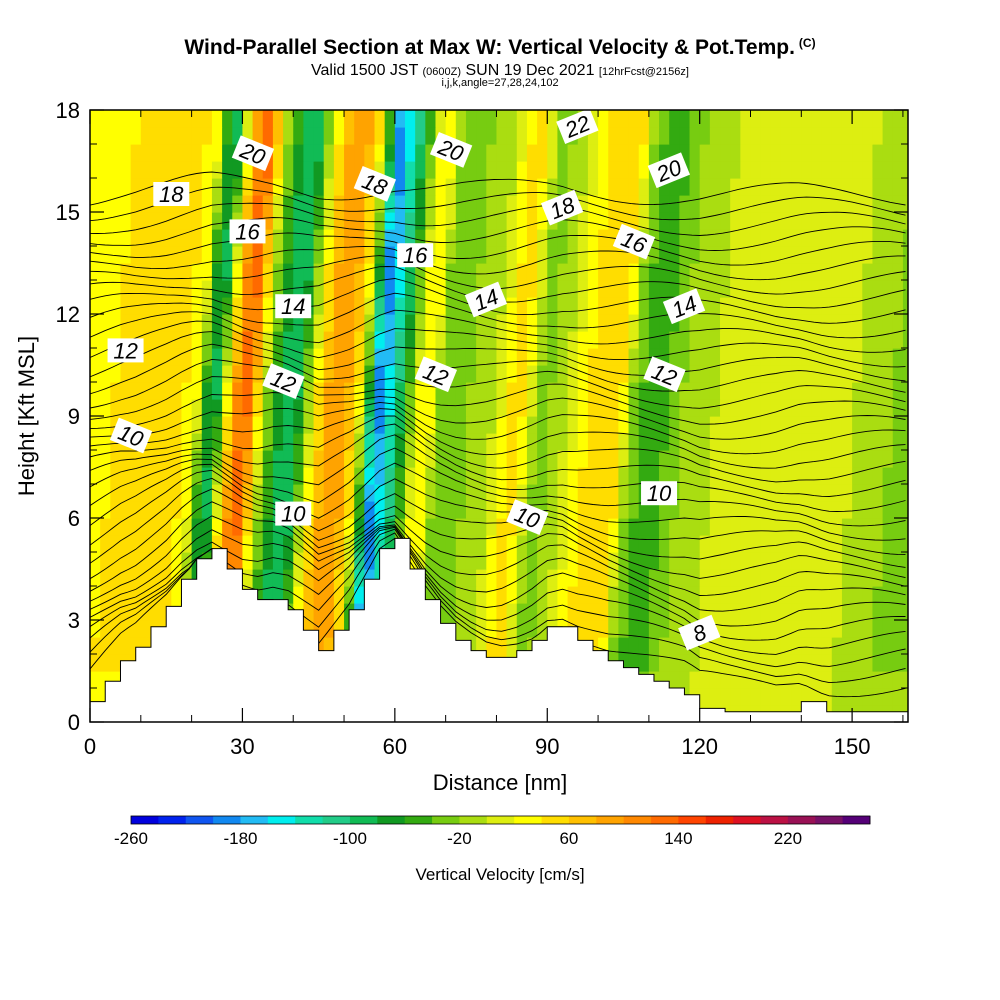 The width and height of the screenshot is (1000, 1000). What do you see at coordinates (74, 620) in the screenshot?
I see `y-tick-label: 3` at bounding box center [74, 620].